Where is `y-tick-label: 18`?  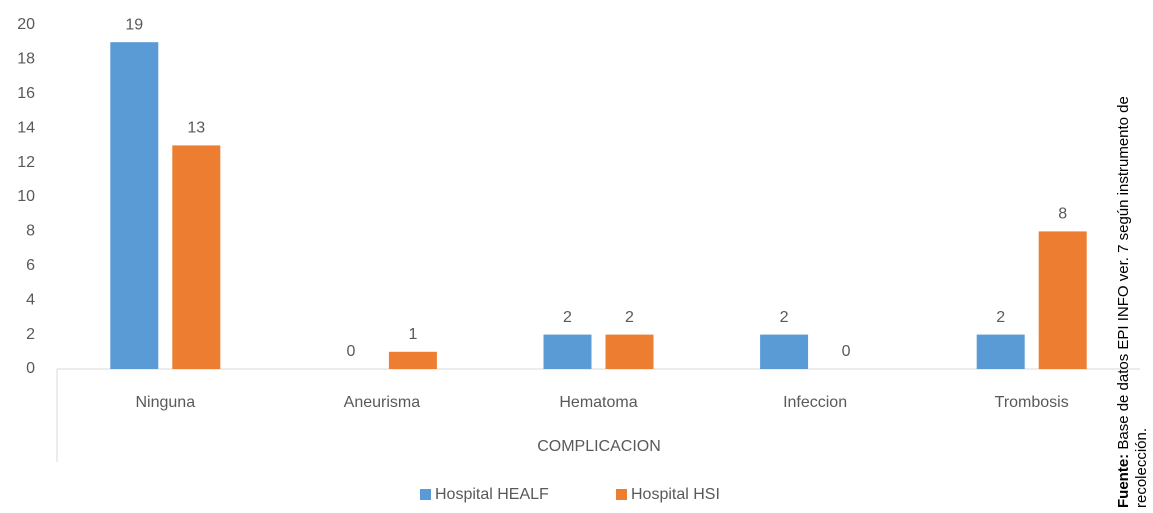 y-tick-label: 18 is located at coordinates (26, 59).